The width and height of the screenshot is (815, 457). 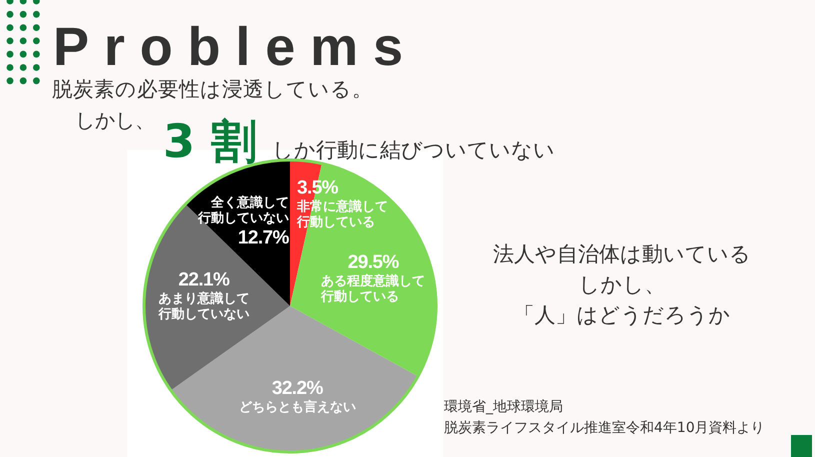 What do you see at coordinates (622, 315) in the screenshot?
I see `annotation: 「人」はどうだろうか` at bounding box center [622, 315].